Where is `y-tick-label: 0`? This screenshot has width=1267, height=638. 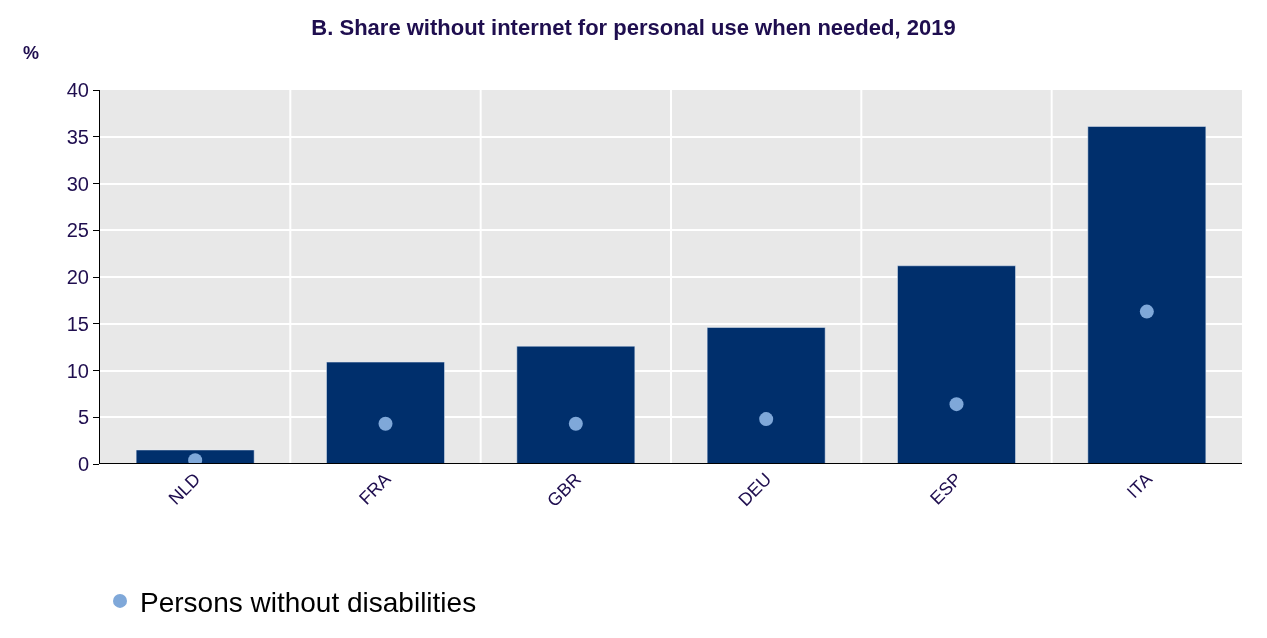
y-tick-label: 0 is located at coordinates (83, 464).